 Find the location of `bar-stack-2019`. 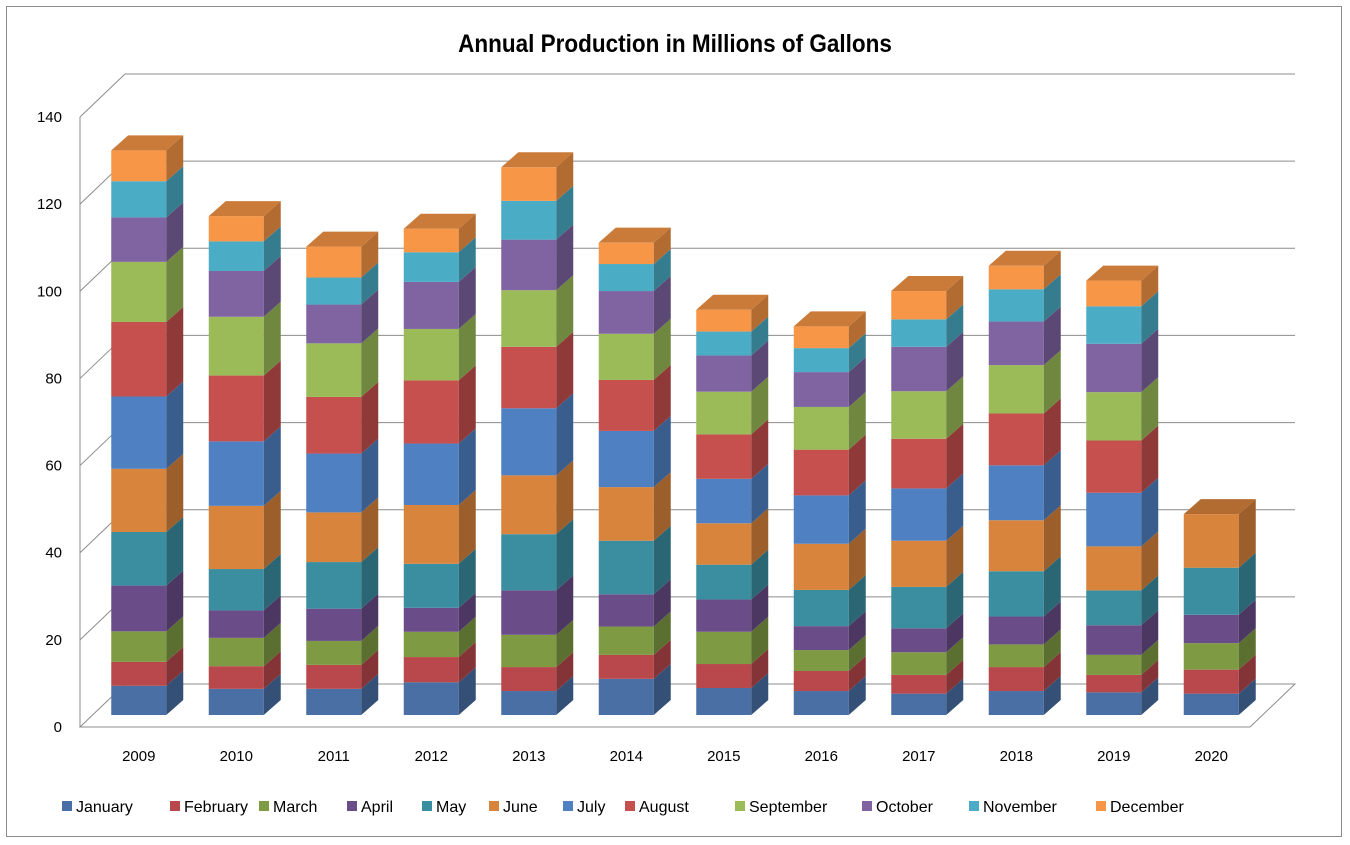

bar-stack-2019 is located at coordinates (1122, 490).